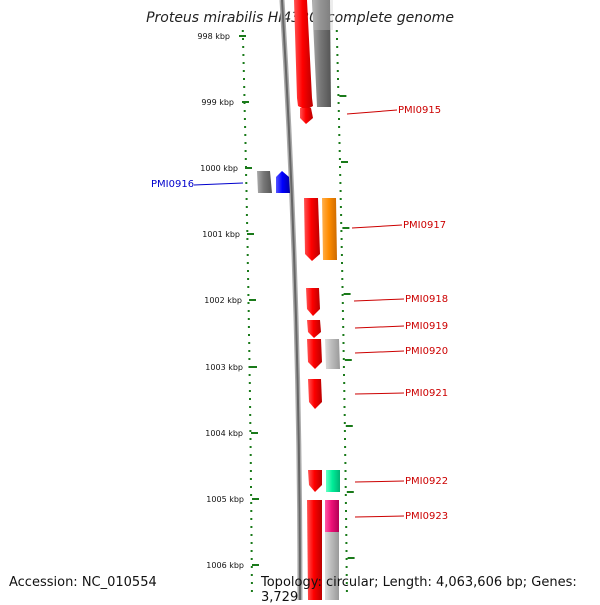 The width and height of the screenshot is (600, 605). Describe the element at coordinates (379, 393) in the screenshot. I see `leader-line-pmi0921` at that location.